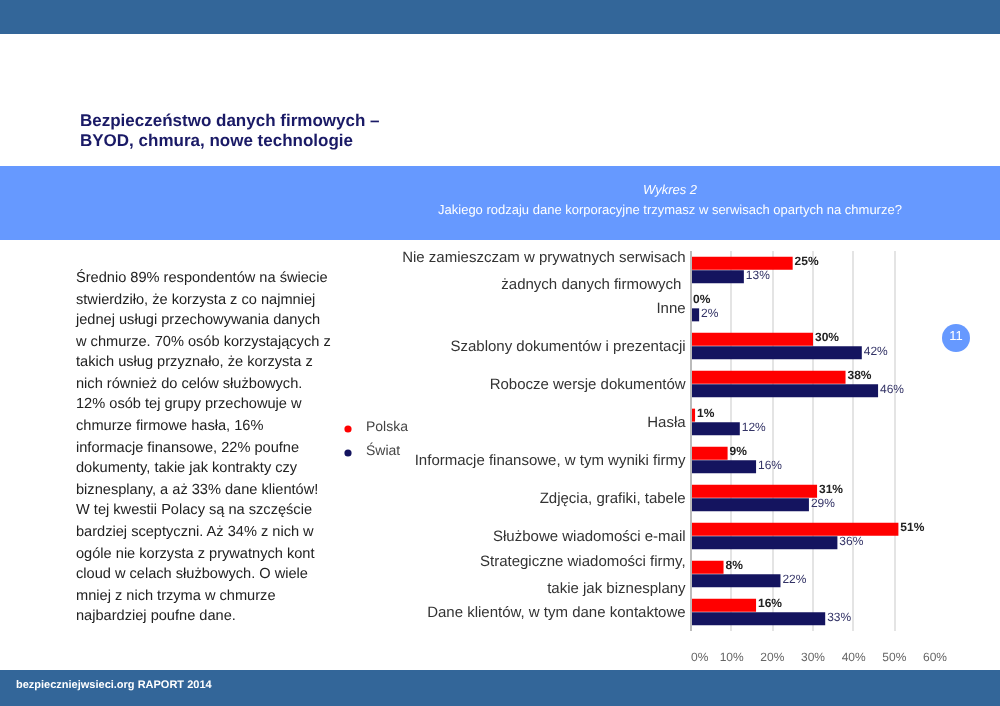 The height and width of the screenshot is (706, 1000). I want to click on text: Bezpieczeństwo danych firmowych – BYOD, chmura, nowe technologie, so click(230, 130).